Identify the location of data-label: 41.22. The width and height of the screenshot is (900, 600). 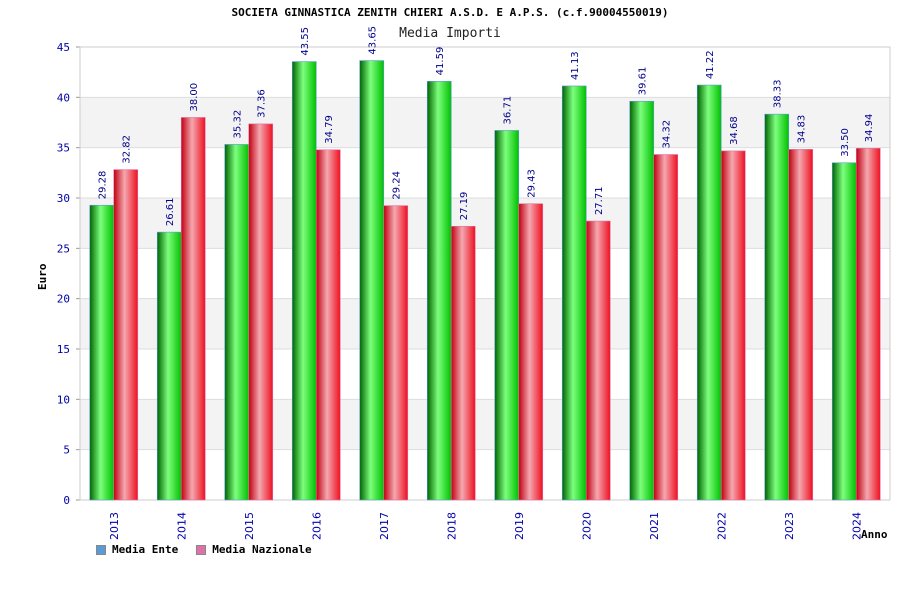
(710, 64).